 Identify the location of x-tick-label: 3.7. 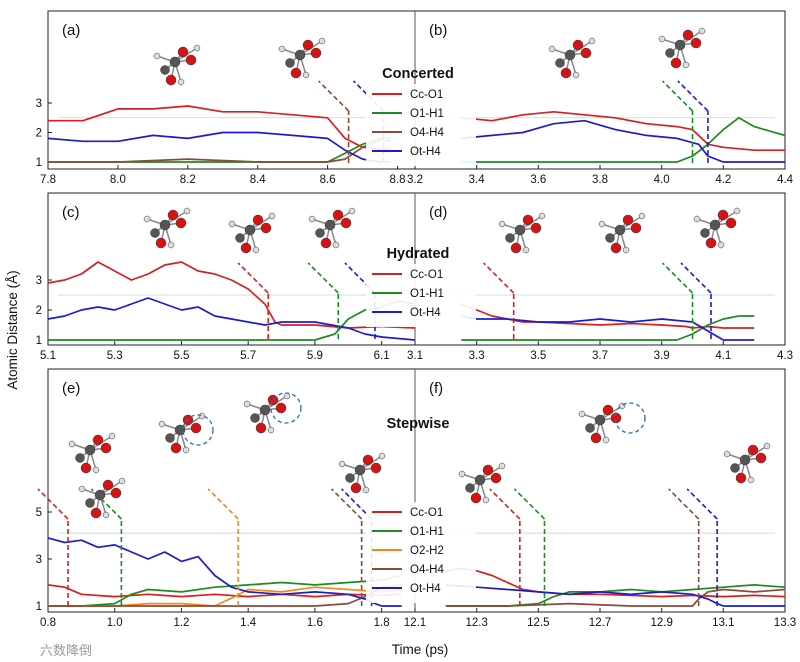
(600, 356).